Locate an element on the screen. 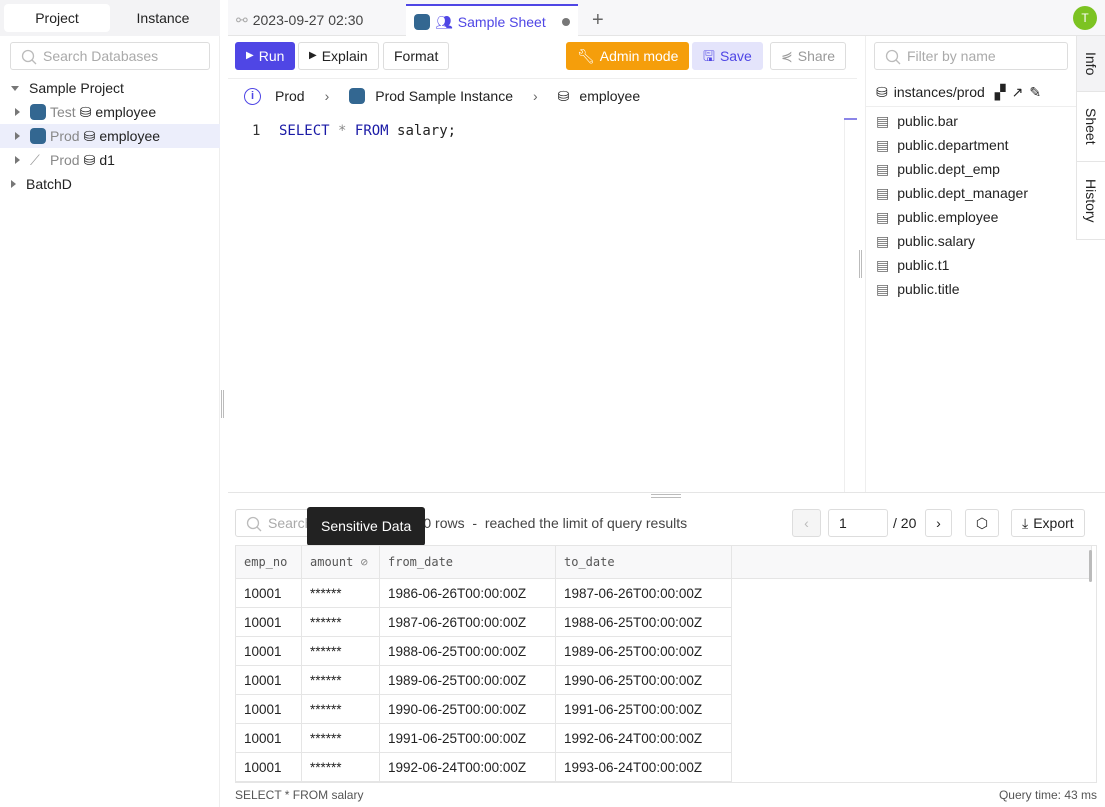  tree-batchd: BatchD is located at coordinates (110, 184).